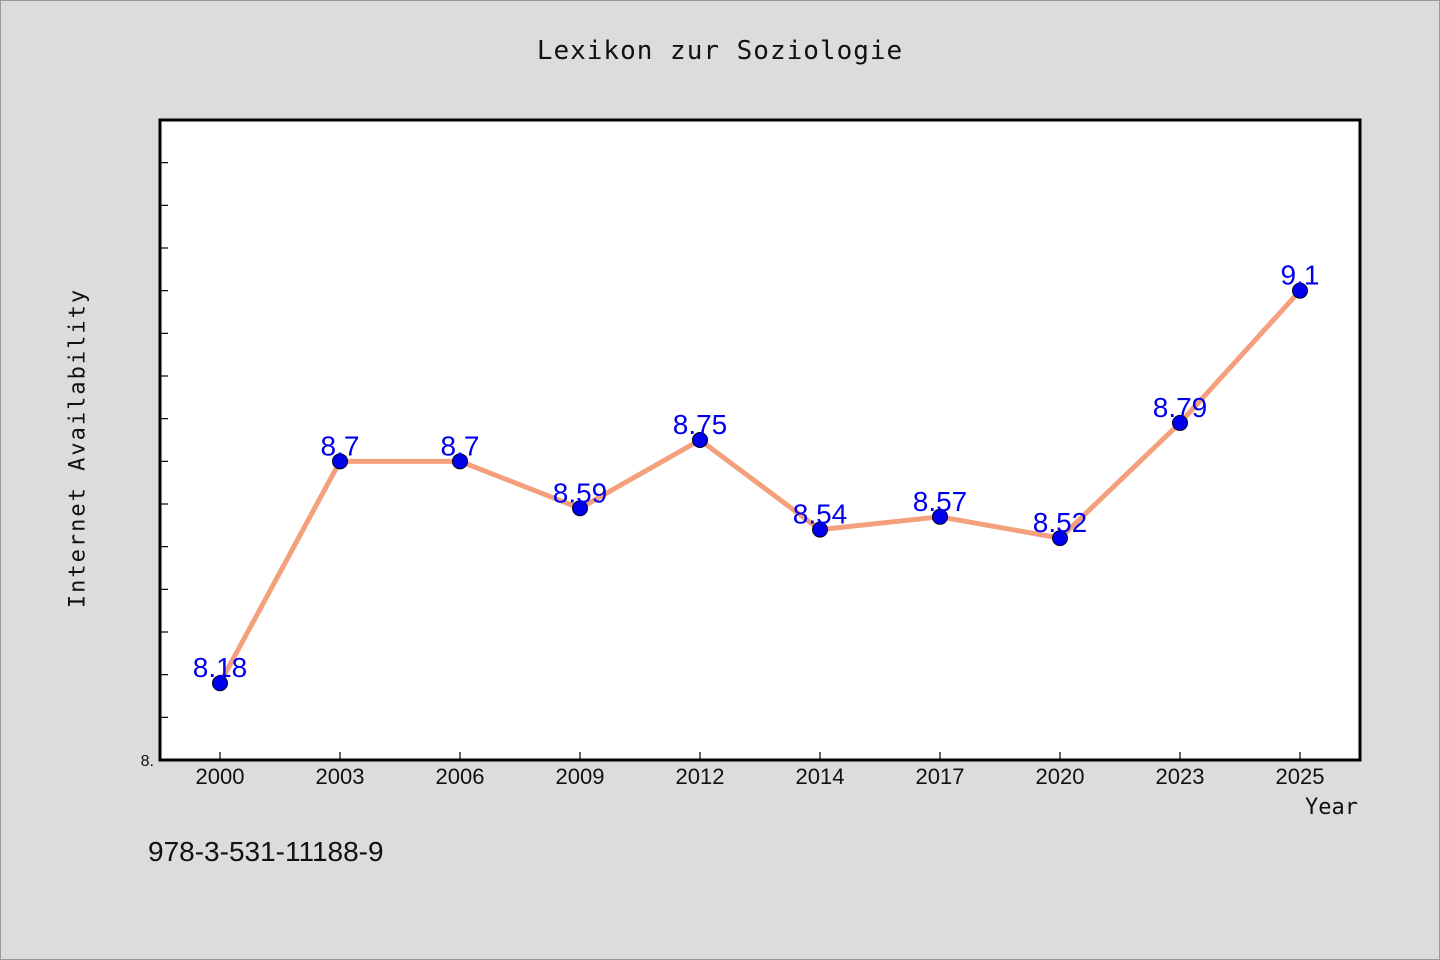 This screenshot has width=1440, height=960. What do you see at coordinates (700, 776) in the screenshot?
I see `x-tick-label: 2012` at bounding box center [700, 776].